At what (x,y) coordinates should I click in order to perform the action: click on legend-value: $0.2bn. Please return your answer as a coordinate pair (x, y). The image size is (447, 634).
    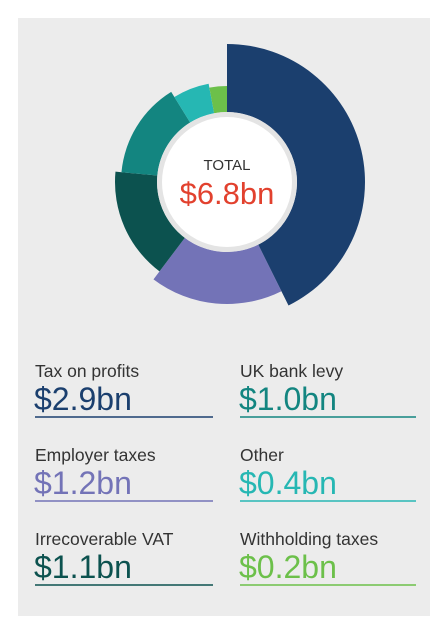
    Looking at the image, I should click on (288, 567).